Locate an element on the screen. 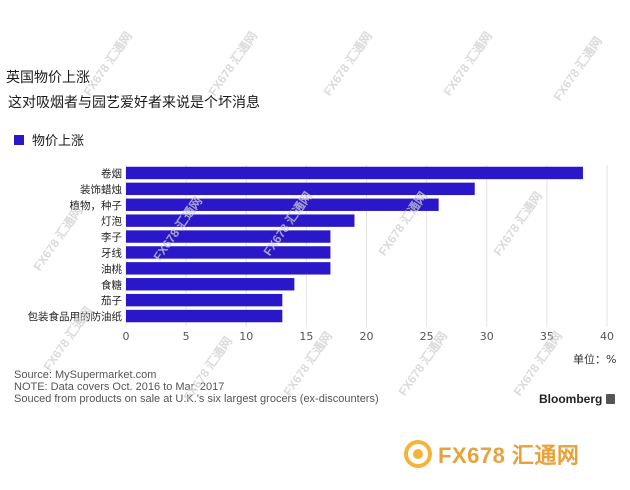  category-label: 植物，种子 is located at coordinates (96, 205).